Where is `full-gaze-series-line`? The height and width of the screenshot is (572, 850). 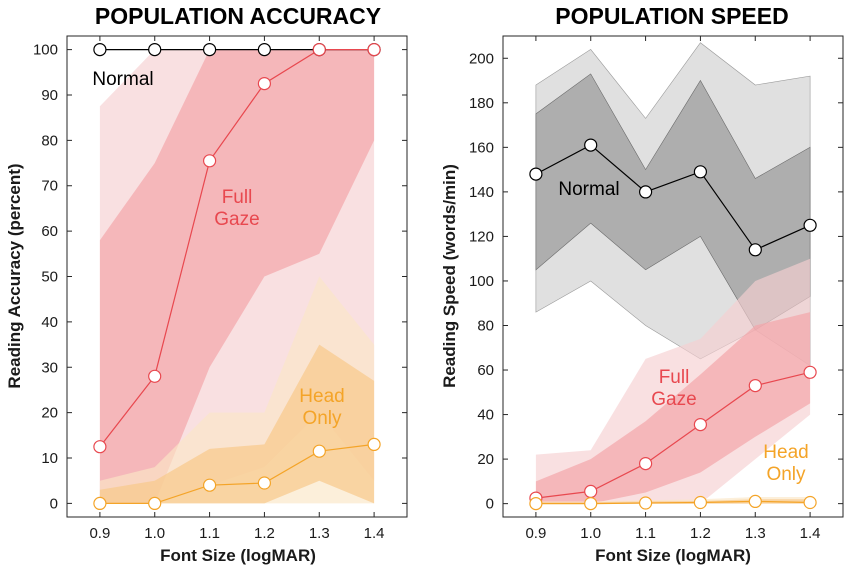 full-gaze-series-line is located at coordinates (673, 435).